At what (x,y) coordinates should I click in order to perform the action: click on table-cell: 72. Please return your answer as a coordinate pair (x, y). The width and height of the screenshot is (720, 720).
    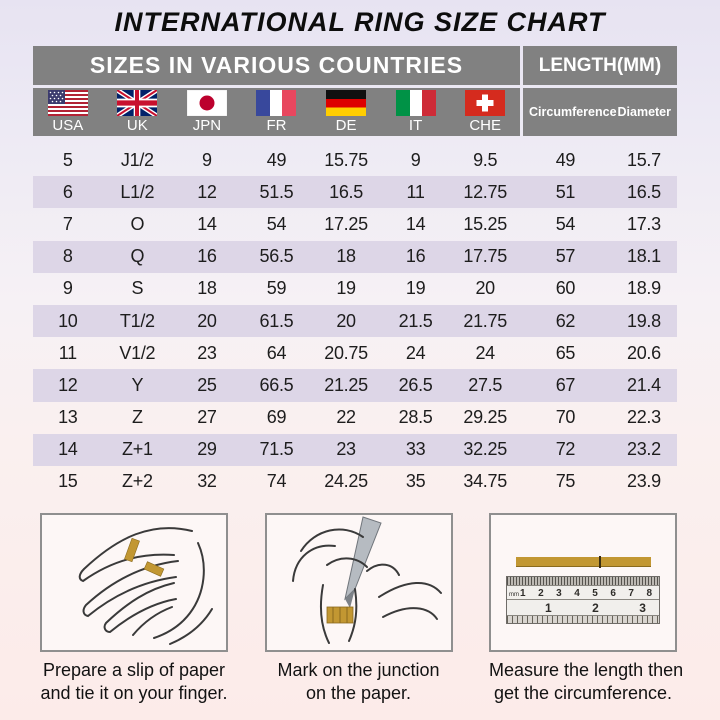
    Looking at the image, I should click on (565, 449).